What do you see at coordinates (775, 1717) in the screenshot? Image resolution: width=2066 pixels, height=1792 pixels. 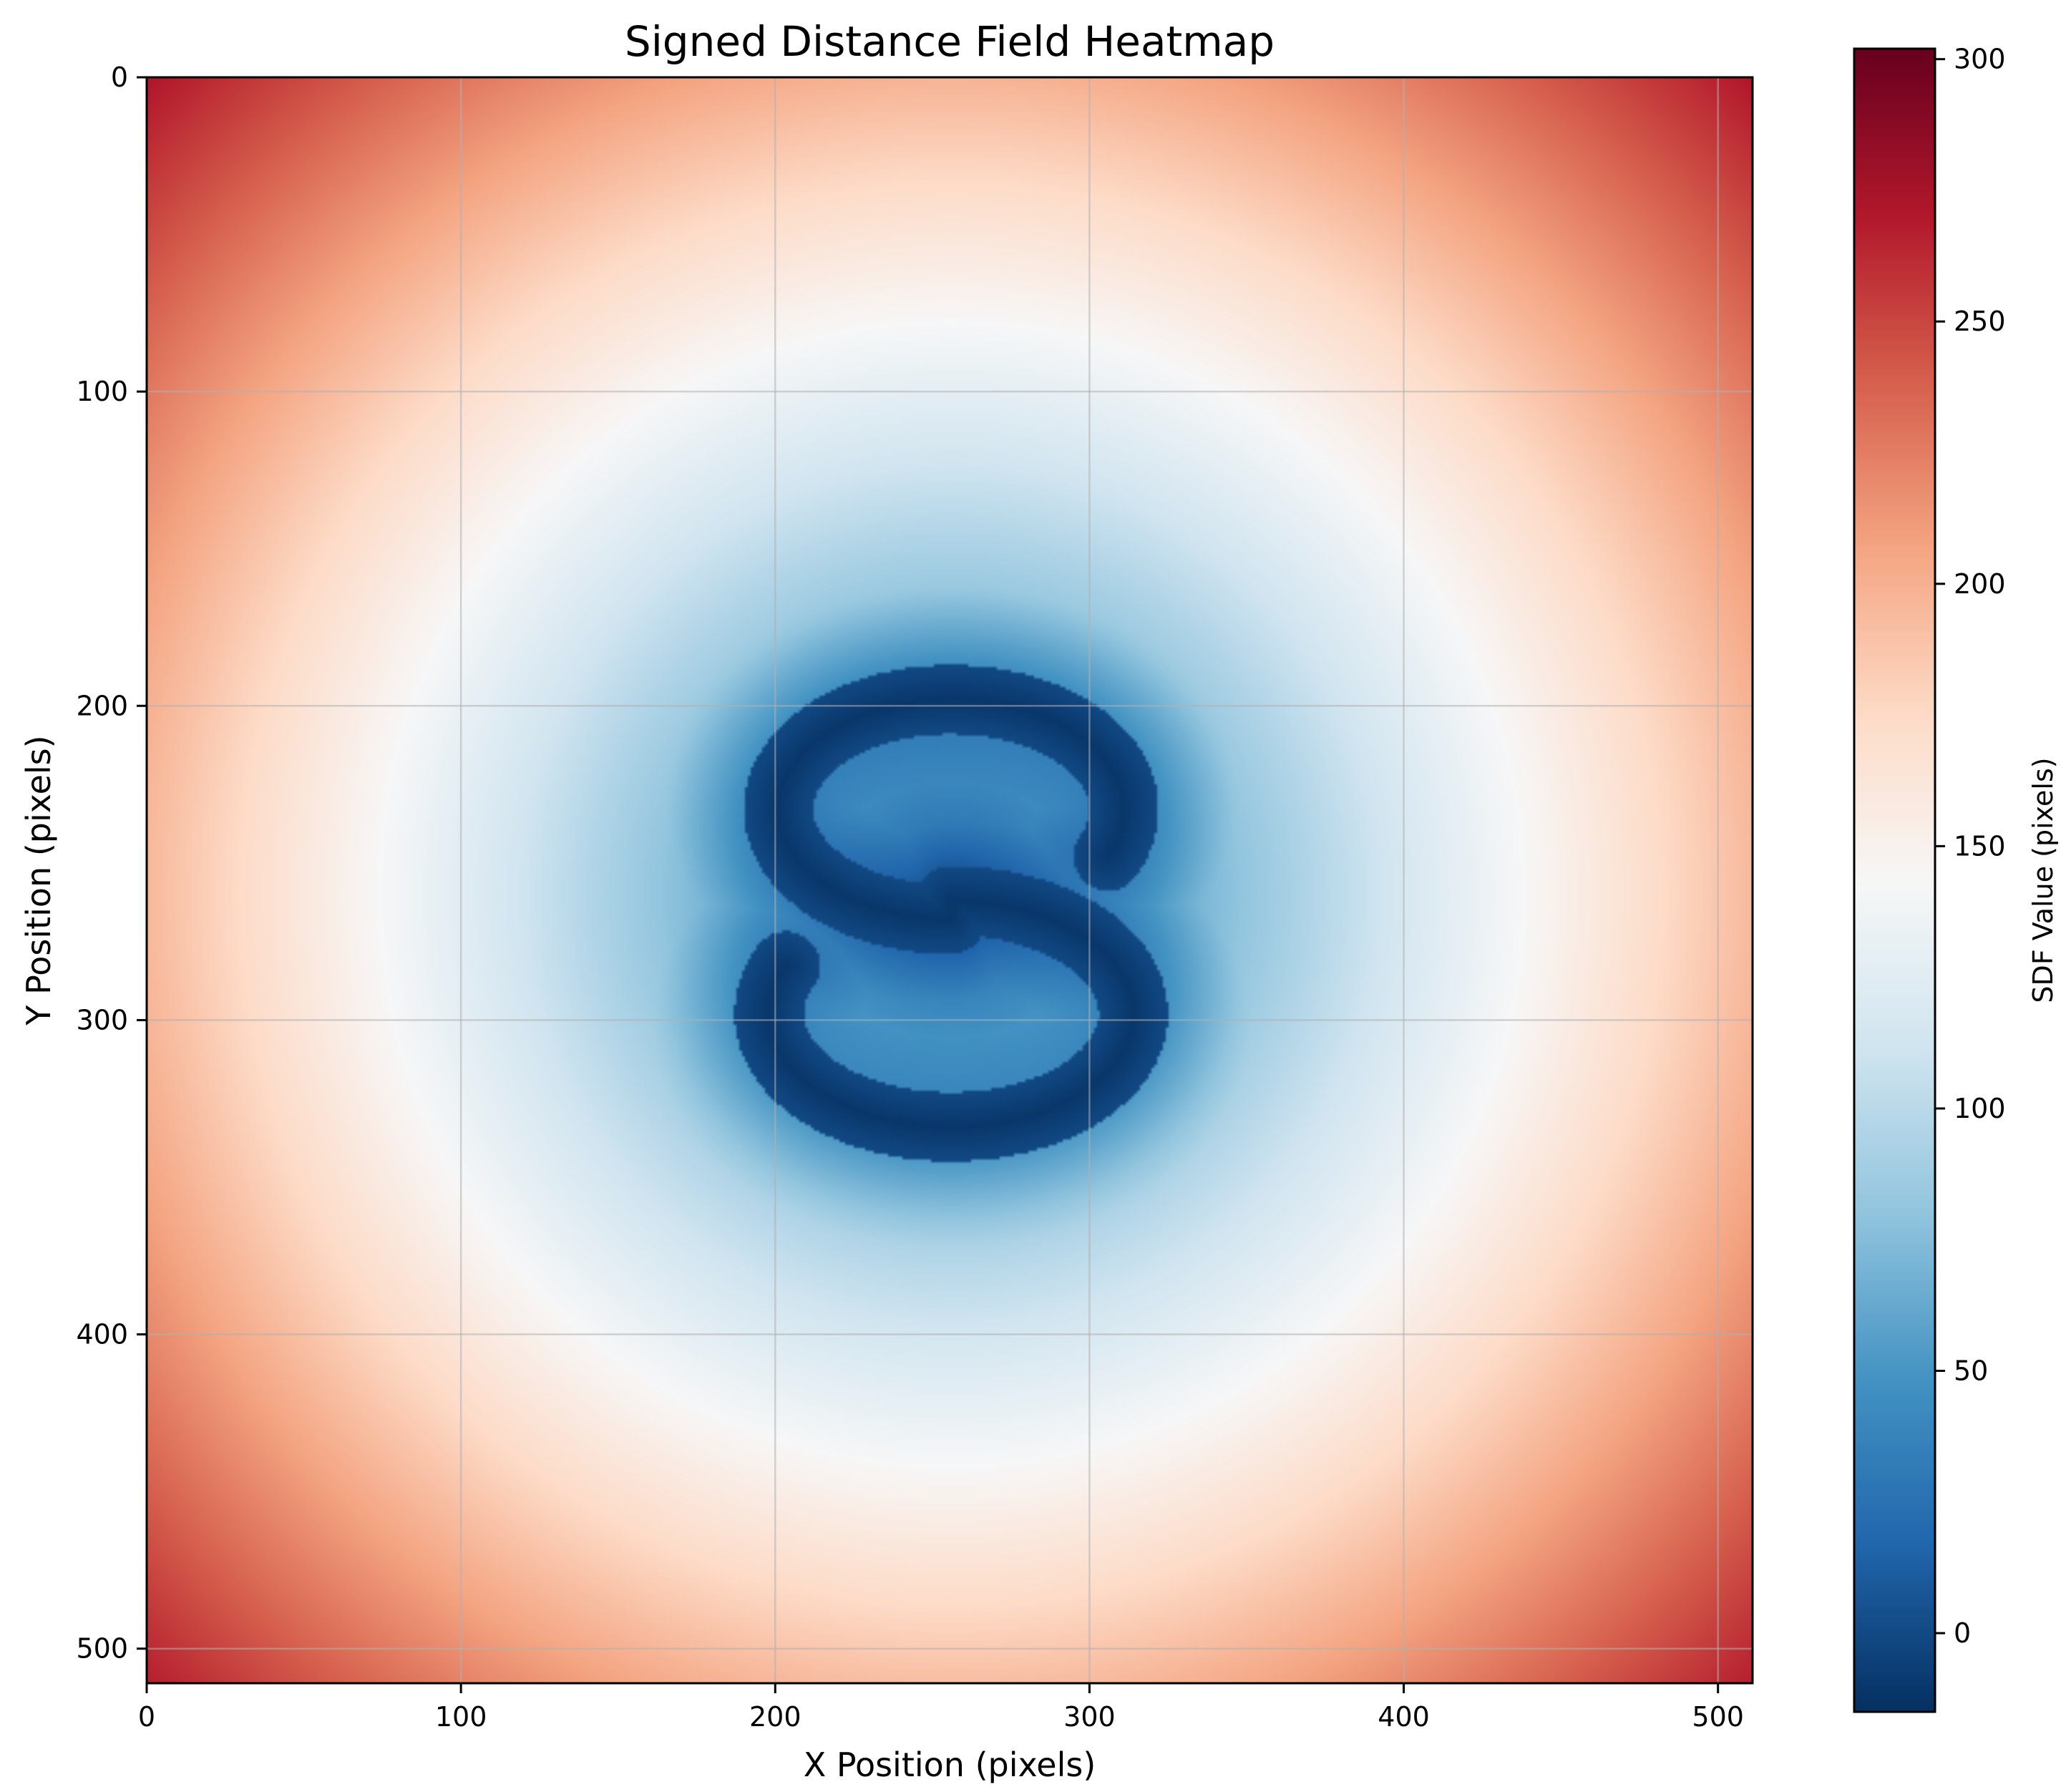 I see `x-tick-label: 200` at bounding box center [775, 1717].